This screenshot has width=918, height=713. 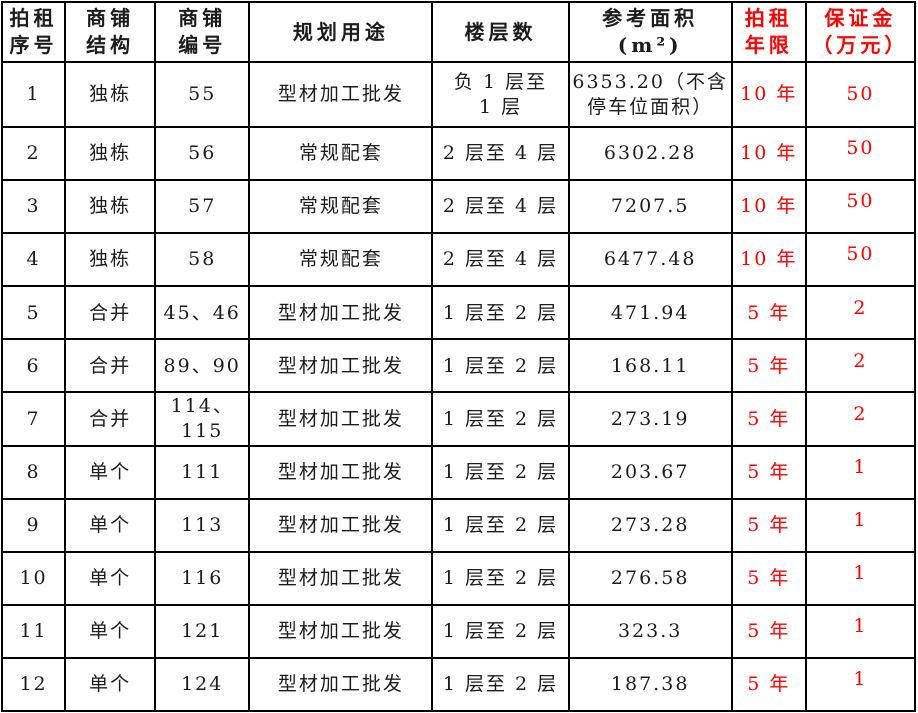 I want to click on cell-seq-content: 11, so click(x=33, y=630).